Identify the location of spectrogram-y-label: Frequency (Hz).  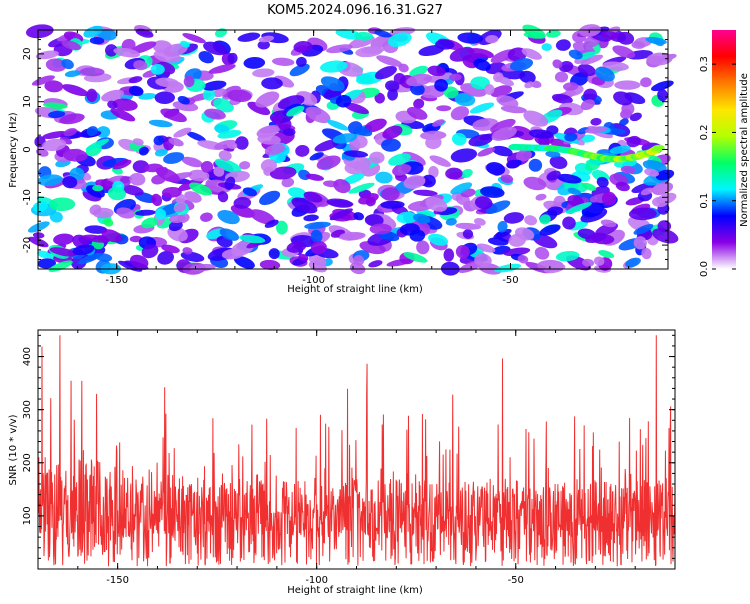
(13, 150).